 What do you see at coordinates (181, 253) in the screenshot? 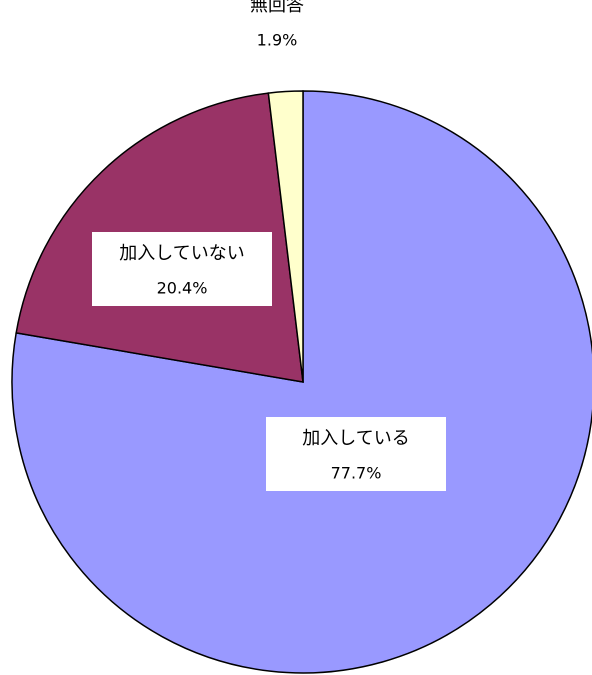
I see `slice-label: 加入していない` at bounding box center [181, 253].